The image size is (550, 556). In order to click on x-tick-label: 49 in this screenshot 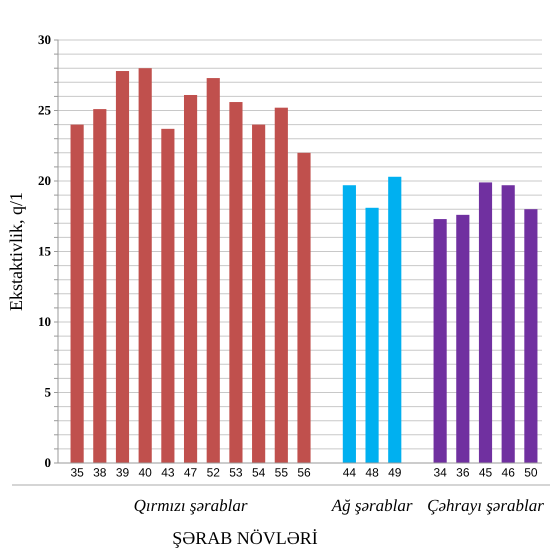, I will do `click(395, 473)`.